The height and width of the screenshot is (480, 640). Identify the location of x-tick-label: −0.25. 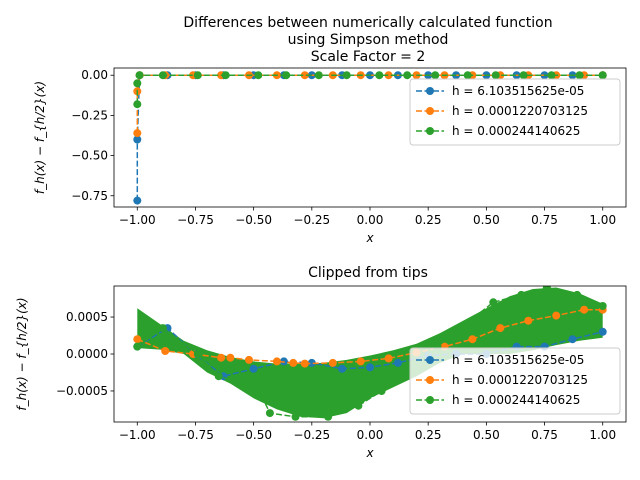
(311, 435).